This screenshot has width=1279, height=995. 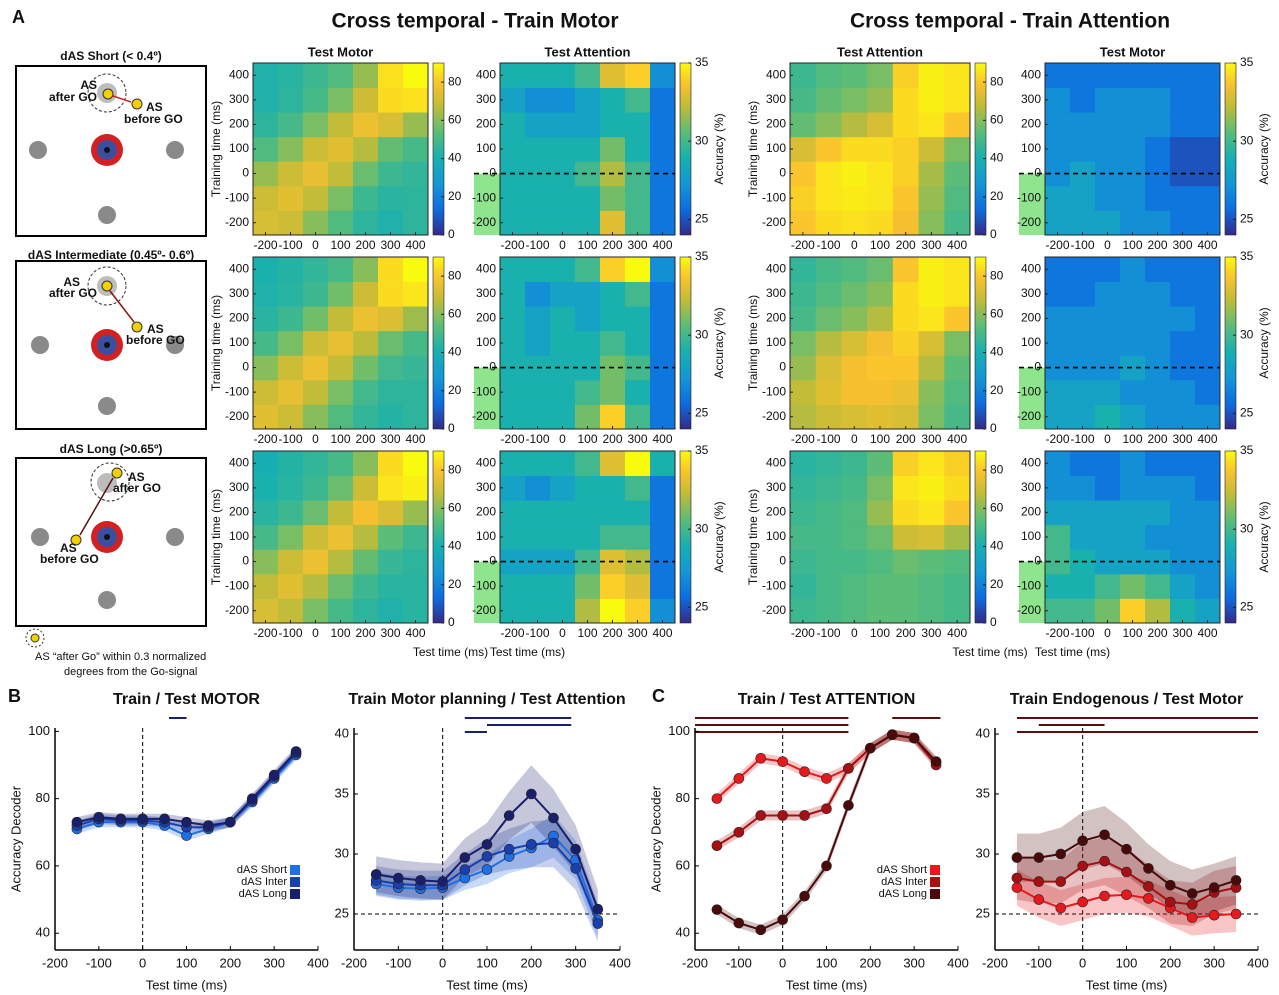 What do you see at coordinates (263, 894) in the screenshot?
I see `legend-label: dAS Long` at bounding box center [263, 894].